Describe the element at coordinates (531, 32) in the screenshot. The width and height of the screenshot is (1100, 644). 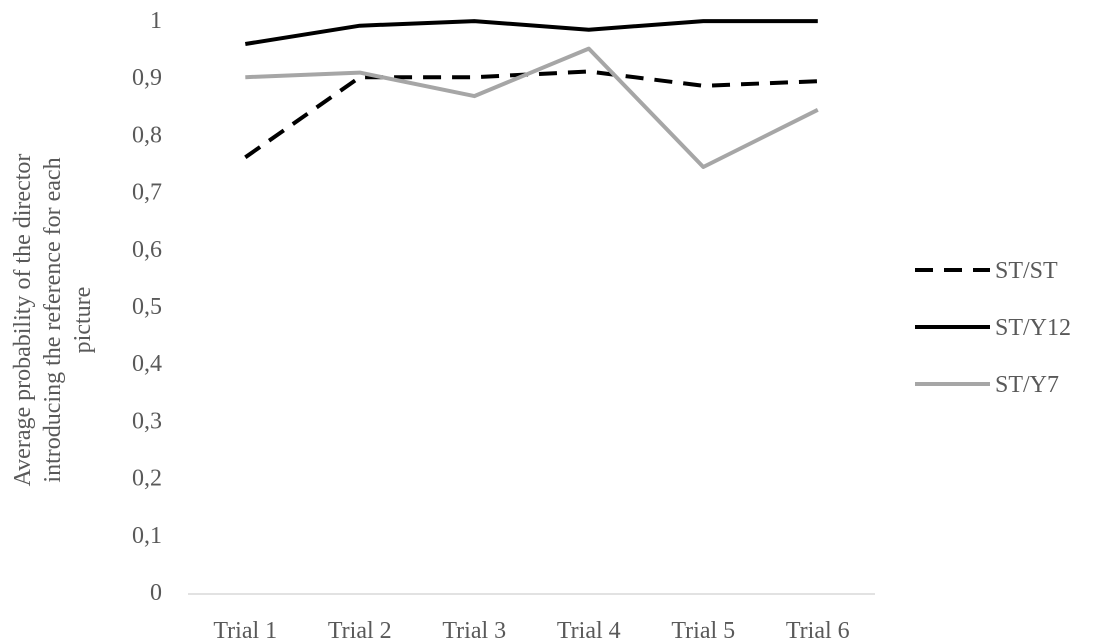
I see `series-line-st-y12` at that location.